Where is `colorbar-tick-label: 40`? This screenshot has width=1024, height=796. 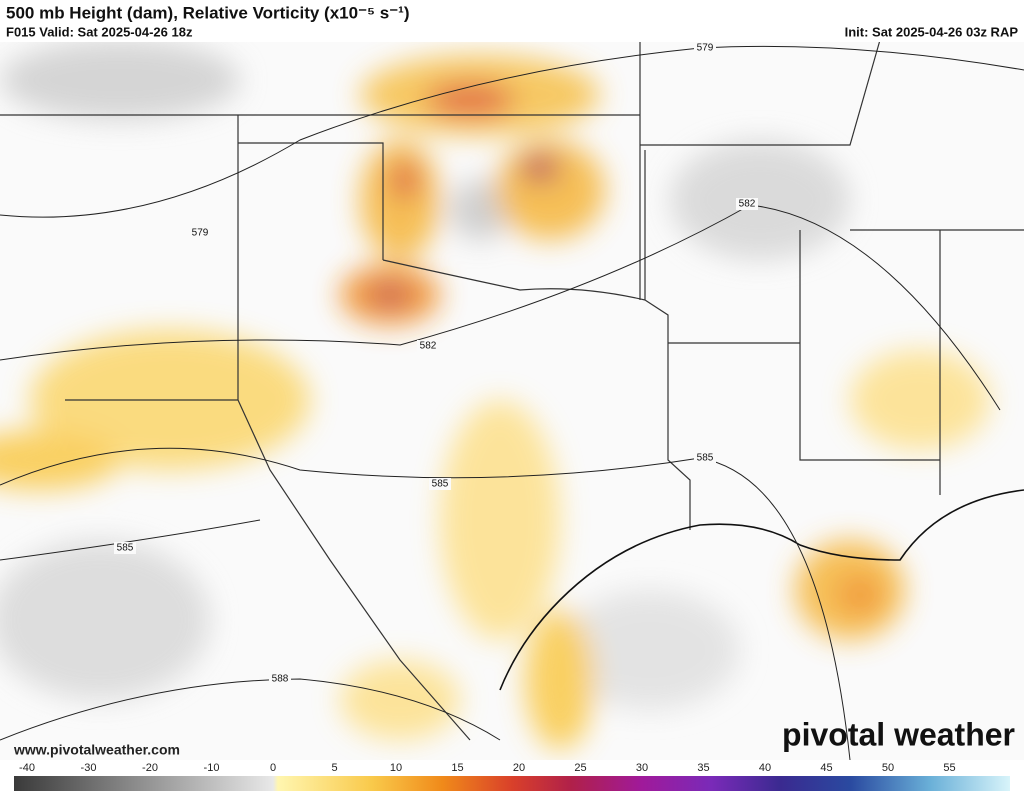 colorbar-tick-label: 40 is located at coordinates (765, 768).